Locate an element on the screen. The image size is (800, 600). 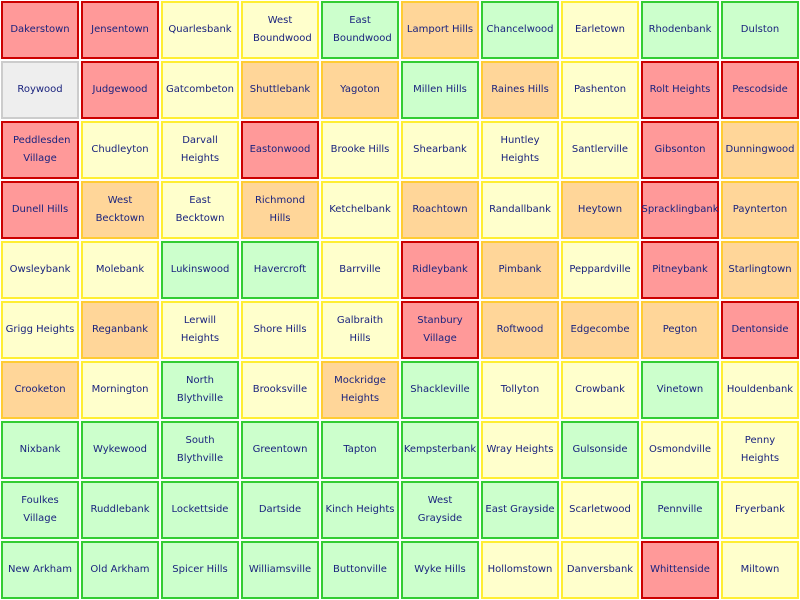
town-cell: Brooksville is located at coordinates (280, 390).